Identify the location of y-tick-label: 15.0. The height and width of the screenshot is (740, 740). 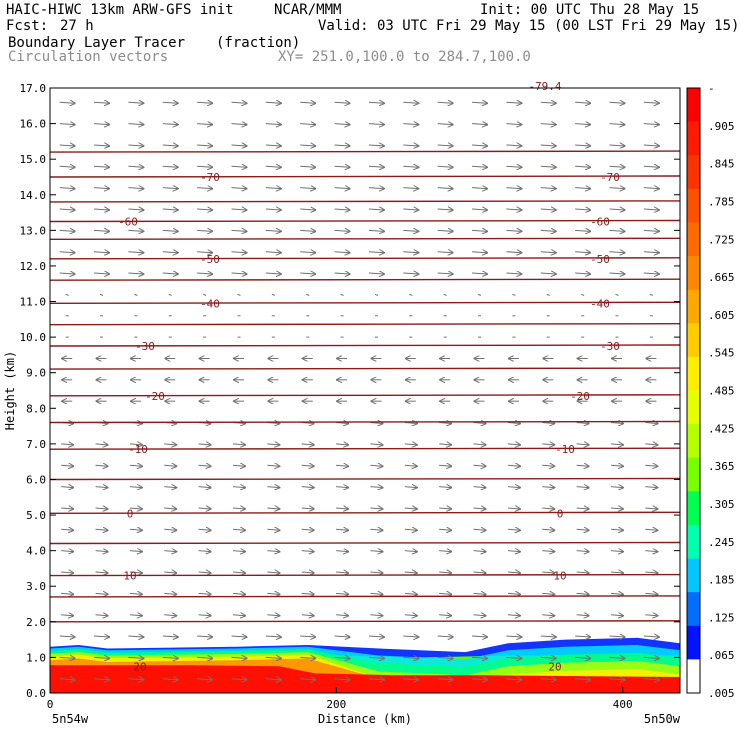
(33, 159).